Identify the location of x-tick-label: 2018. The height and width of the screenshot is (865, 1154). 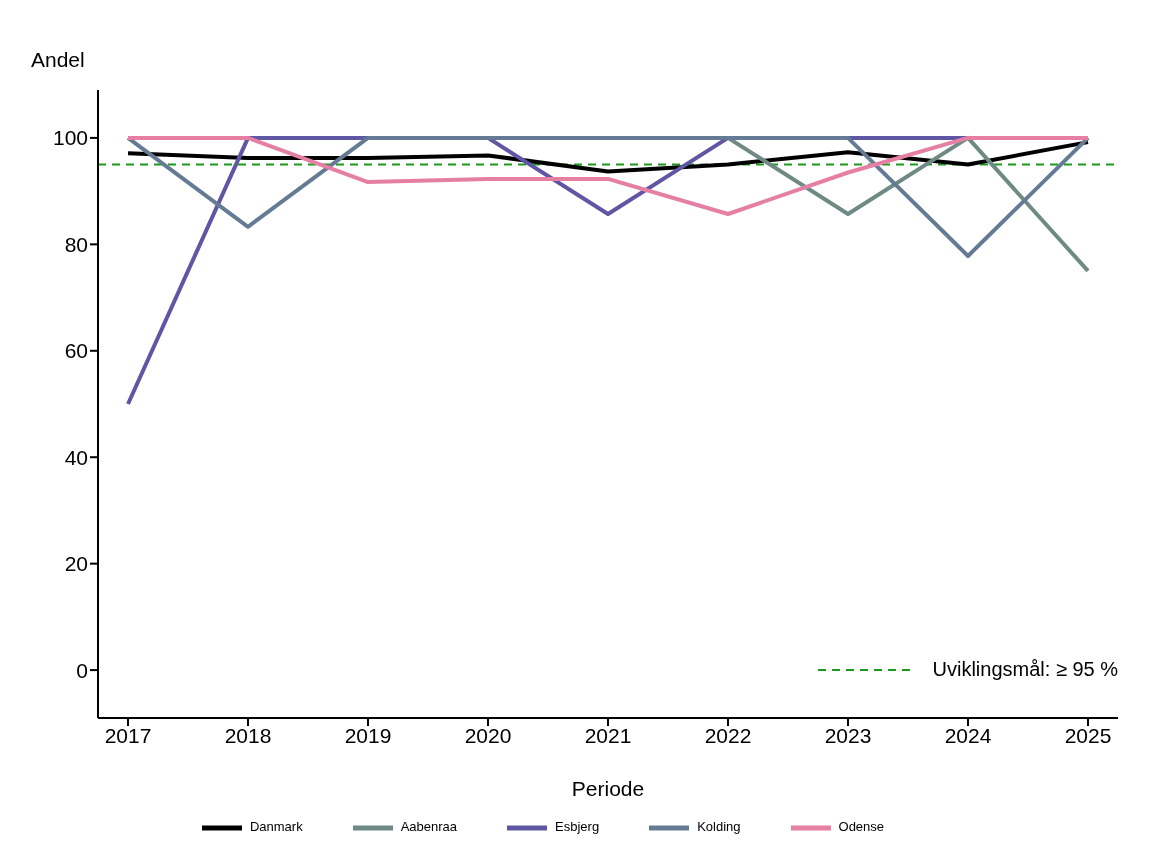
(248, 735).